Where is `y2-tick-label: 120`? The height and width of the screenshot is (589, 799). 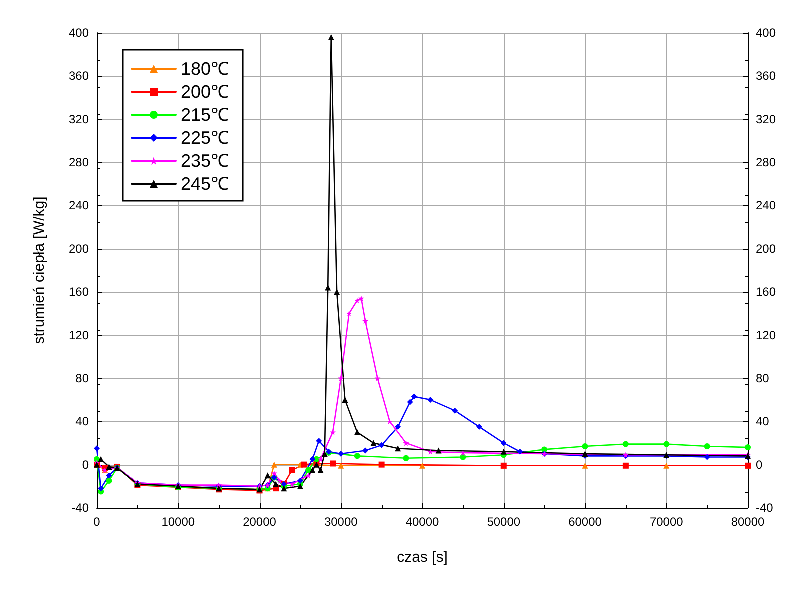
y2-tick-label: 120 is located at coordinates (766, 335).